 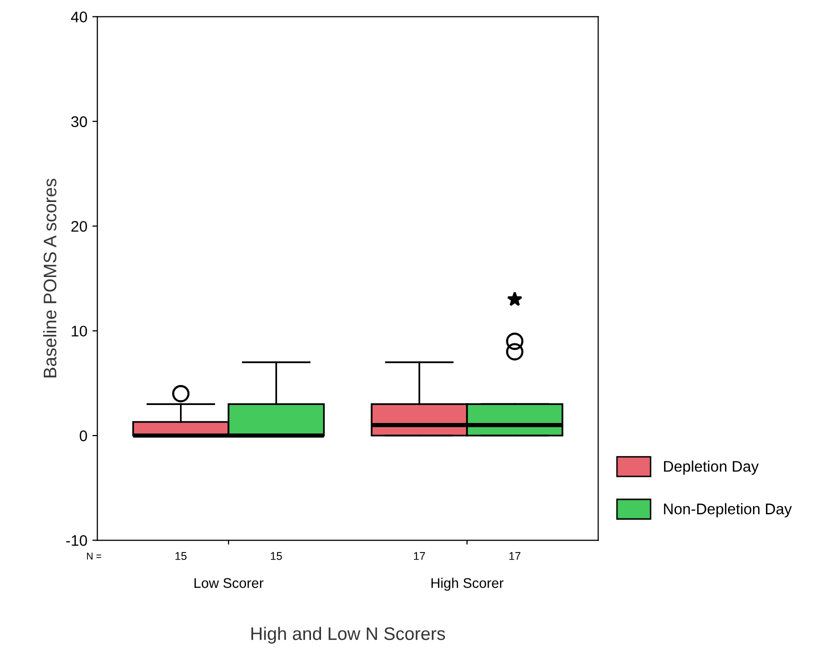 What do you see at coordinates (94, 556) in the screenshot?
I see `text: N =` at bounding box center [94, 556].